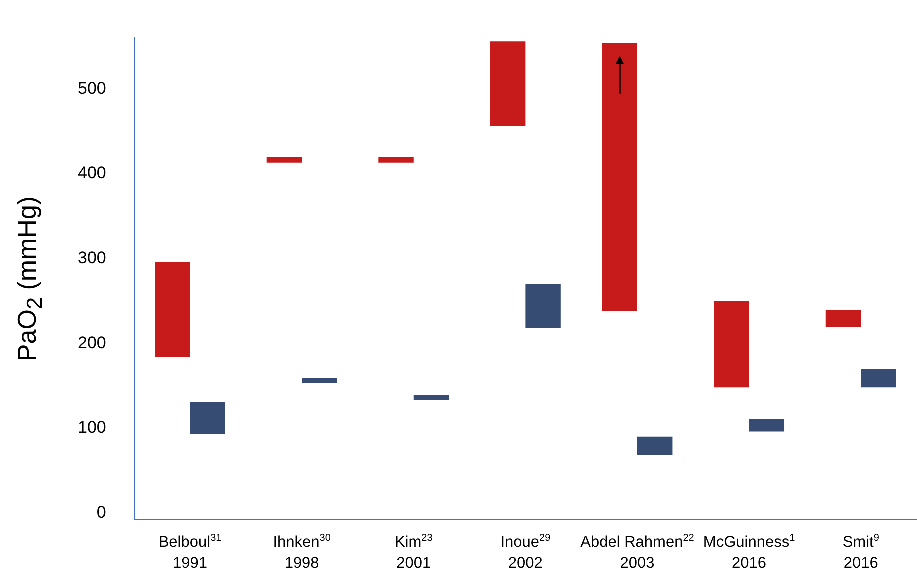 This screenshot has height=575, width=917. What do you see at coordinates (525, 553) in the screenshot?
I see `x-tick-label: Inoue$^{29}$ 2002` at bounding box center [525, 553].